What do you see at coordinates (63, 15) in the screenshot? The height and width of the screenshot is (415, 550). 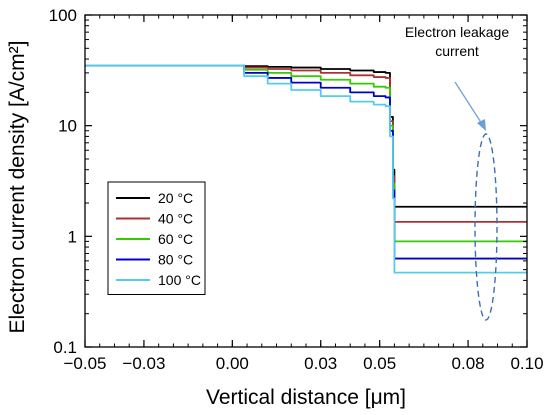 I see `y-tick-label: 100` at bounding box center [63, 15].